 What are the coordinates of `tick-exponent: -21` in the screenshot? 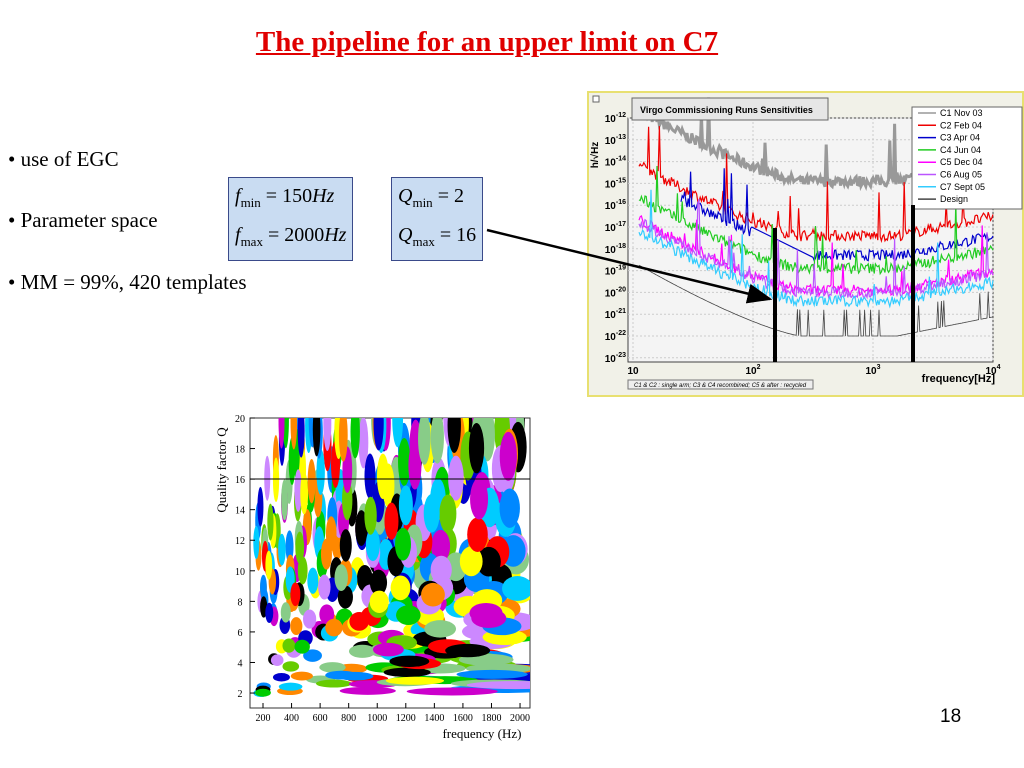 It's located at (621, 311).